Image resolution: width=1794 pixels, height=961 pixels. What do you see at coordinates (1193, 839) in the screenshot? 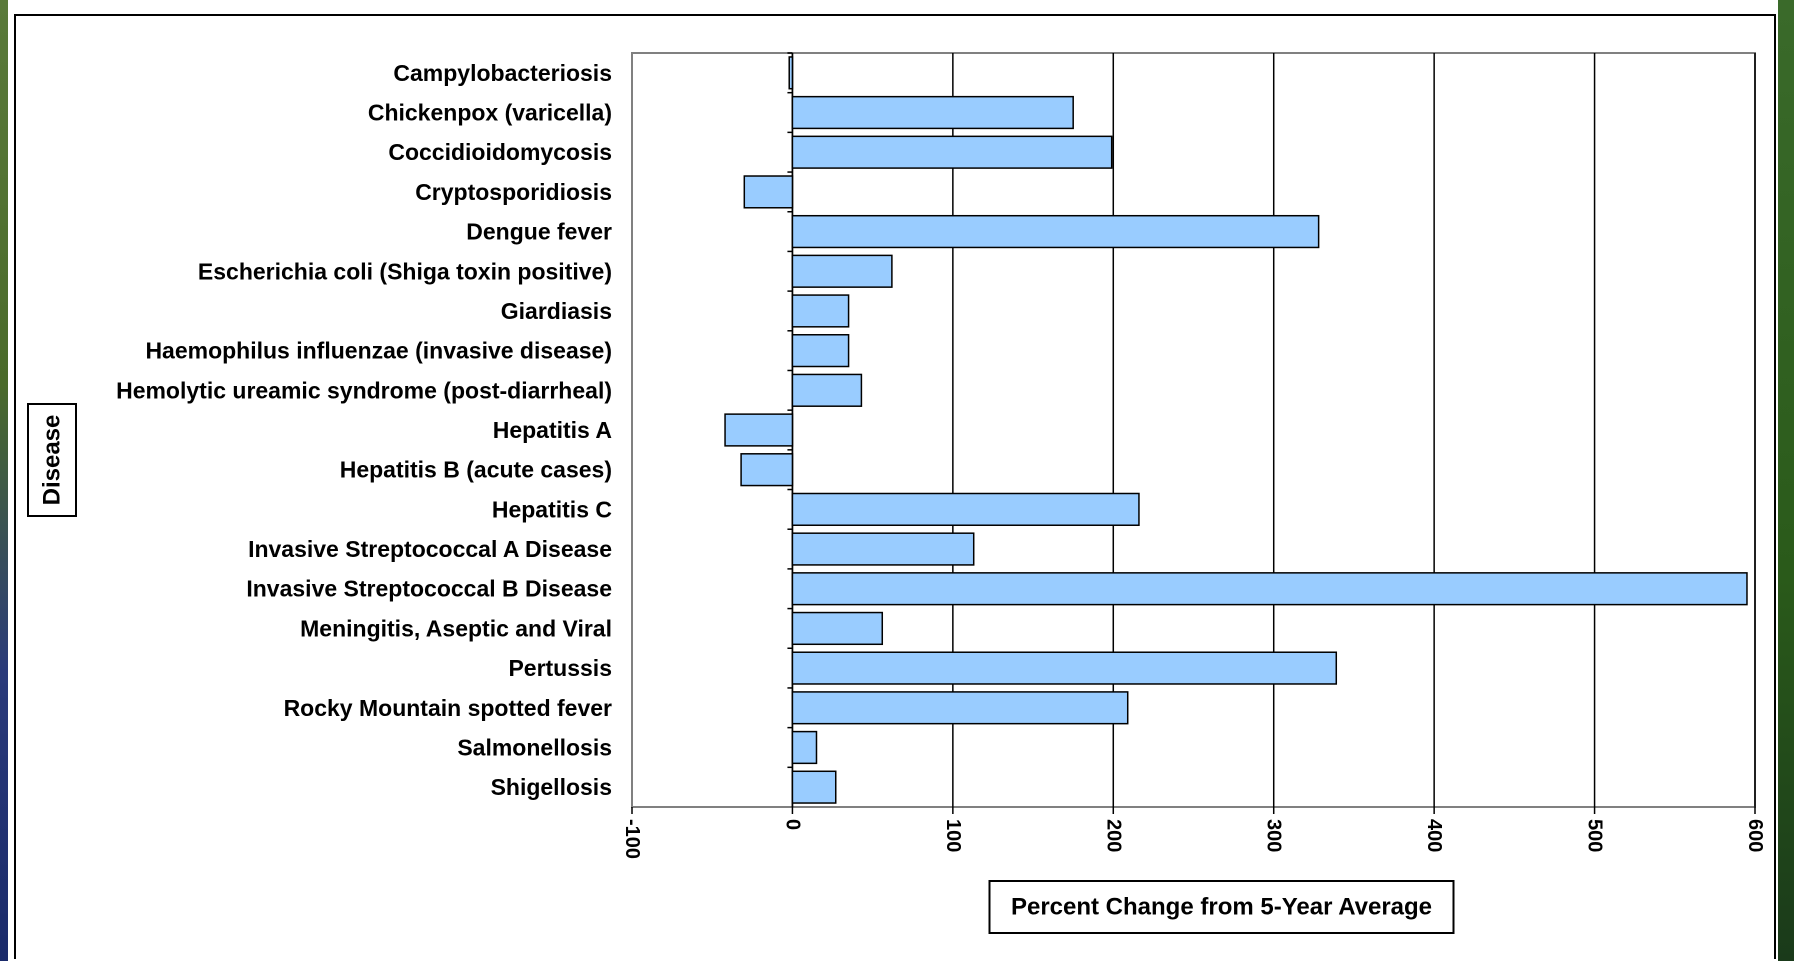
I see `x-tick-labels: -100 0 100 200 300 400 500 600` at bounding box center [1193, 839].